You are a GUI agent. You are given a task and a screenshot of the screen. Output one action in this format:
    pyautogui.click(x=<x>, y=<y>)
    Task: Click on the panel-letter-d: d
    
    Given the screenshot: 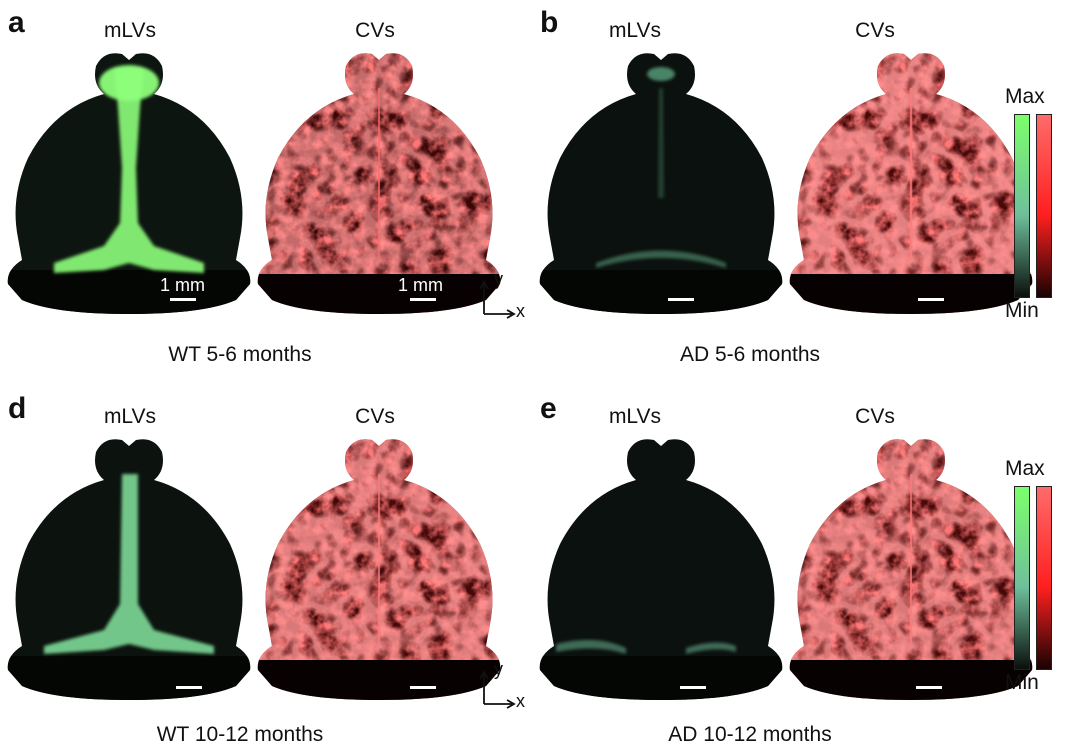 What is the action you would take?
    pyautogui.click(x=17, y=408)
    